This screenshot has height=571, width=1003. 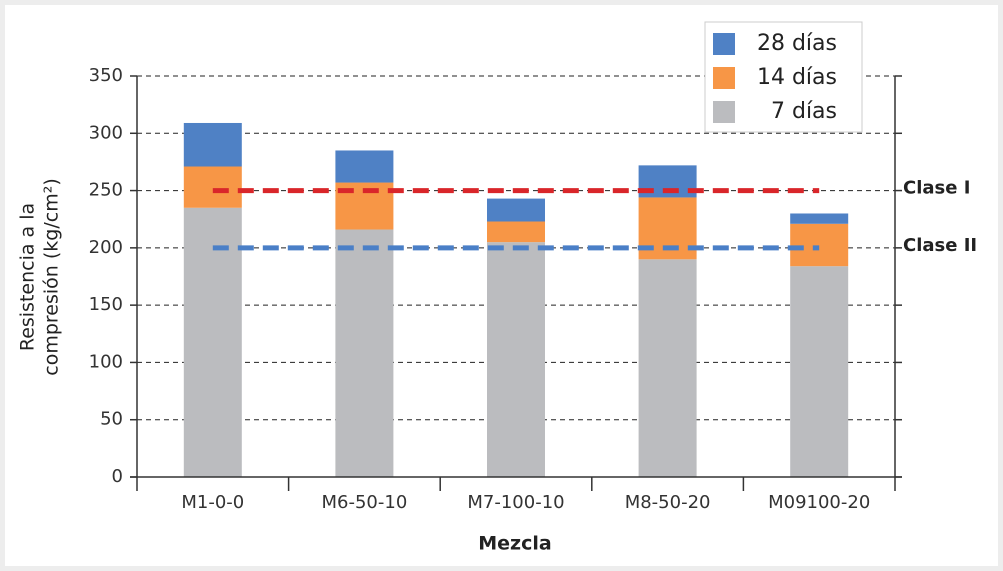 I want to click on y-tick-label: 200, so click(x=106, y=247).